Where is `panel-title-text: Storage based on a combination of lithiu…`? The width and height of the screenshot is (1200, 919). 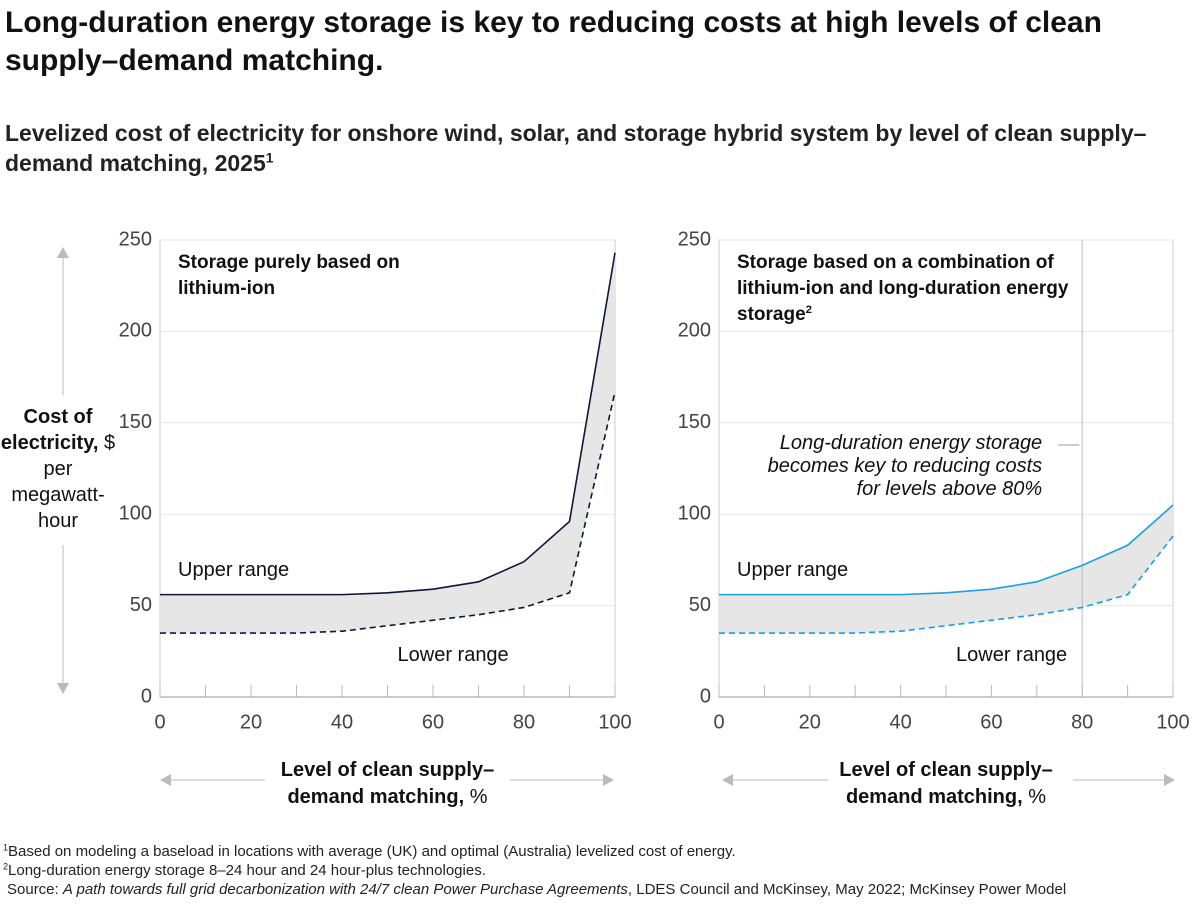
panel-title-text: Storage based on a combination of lithiu… is located at coordinates (903, 288).